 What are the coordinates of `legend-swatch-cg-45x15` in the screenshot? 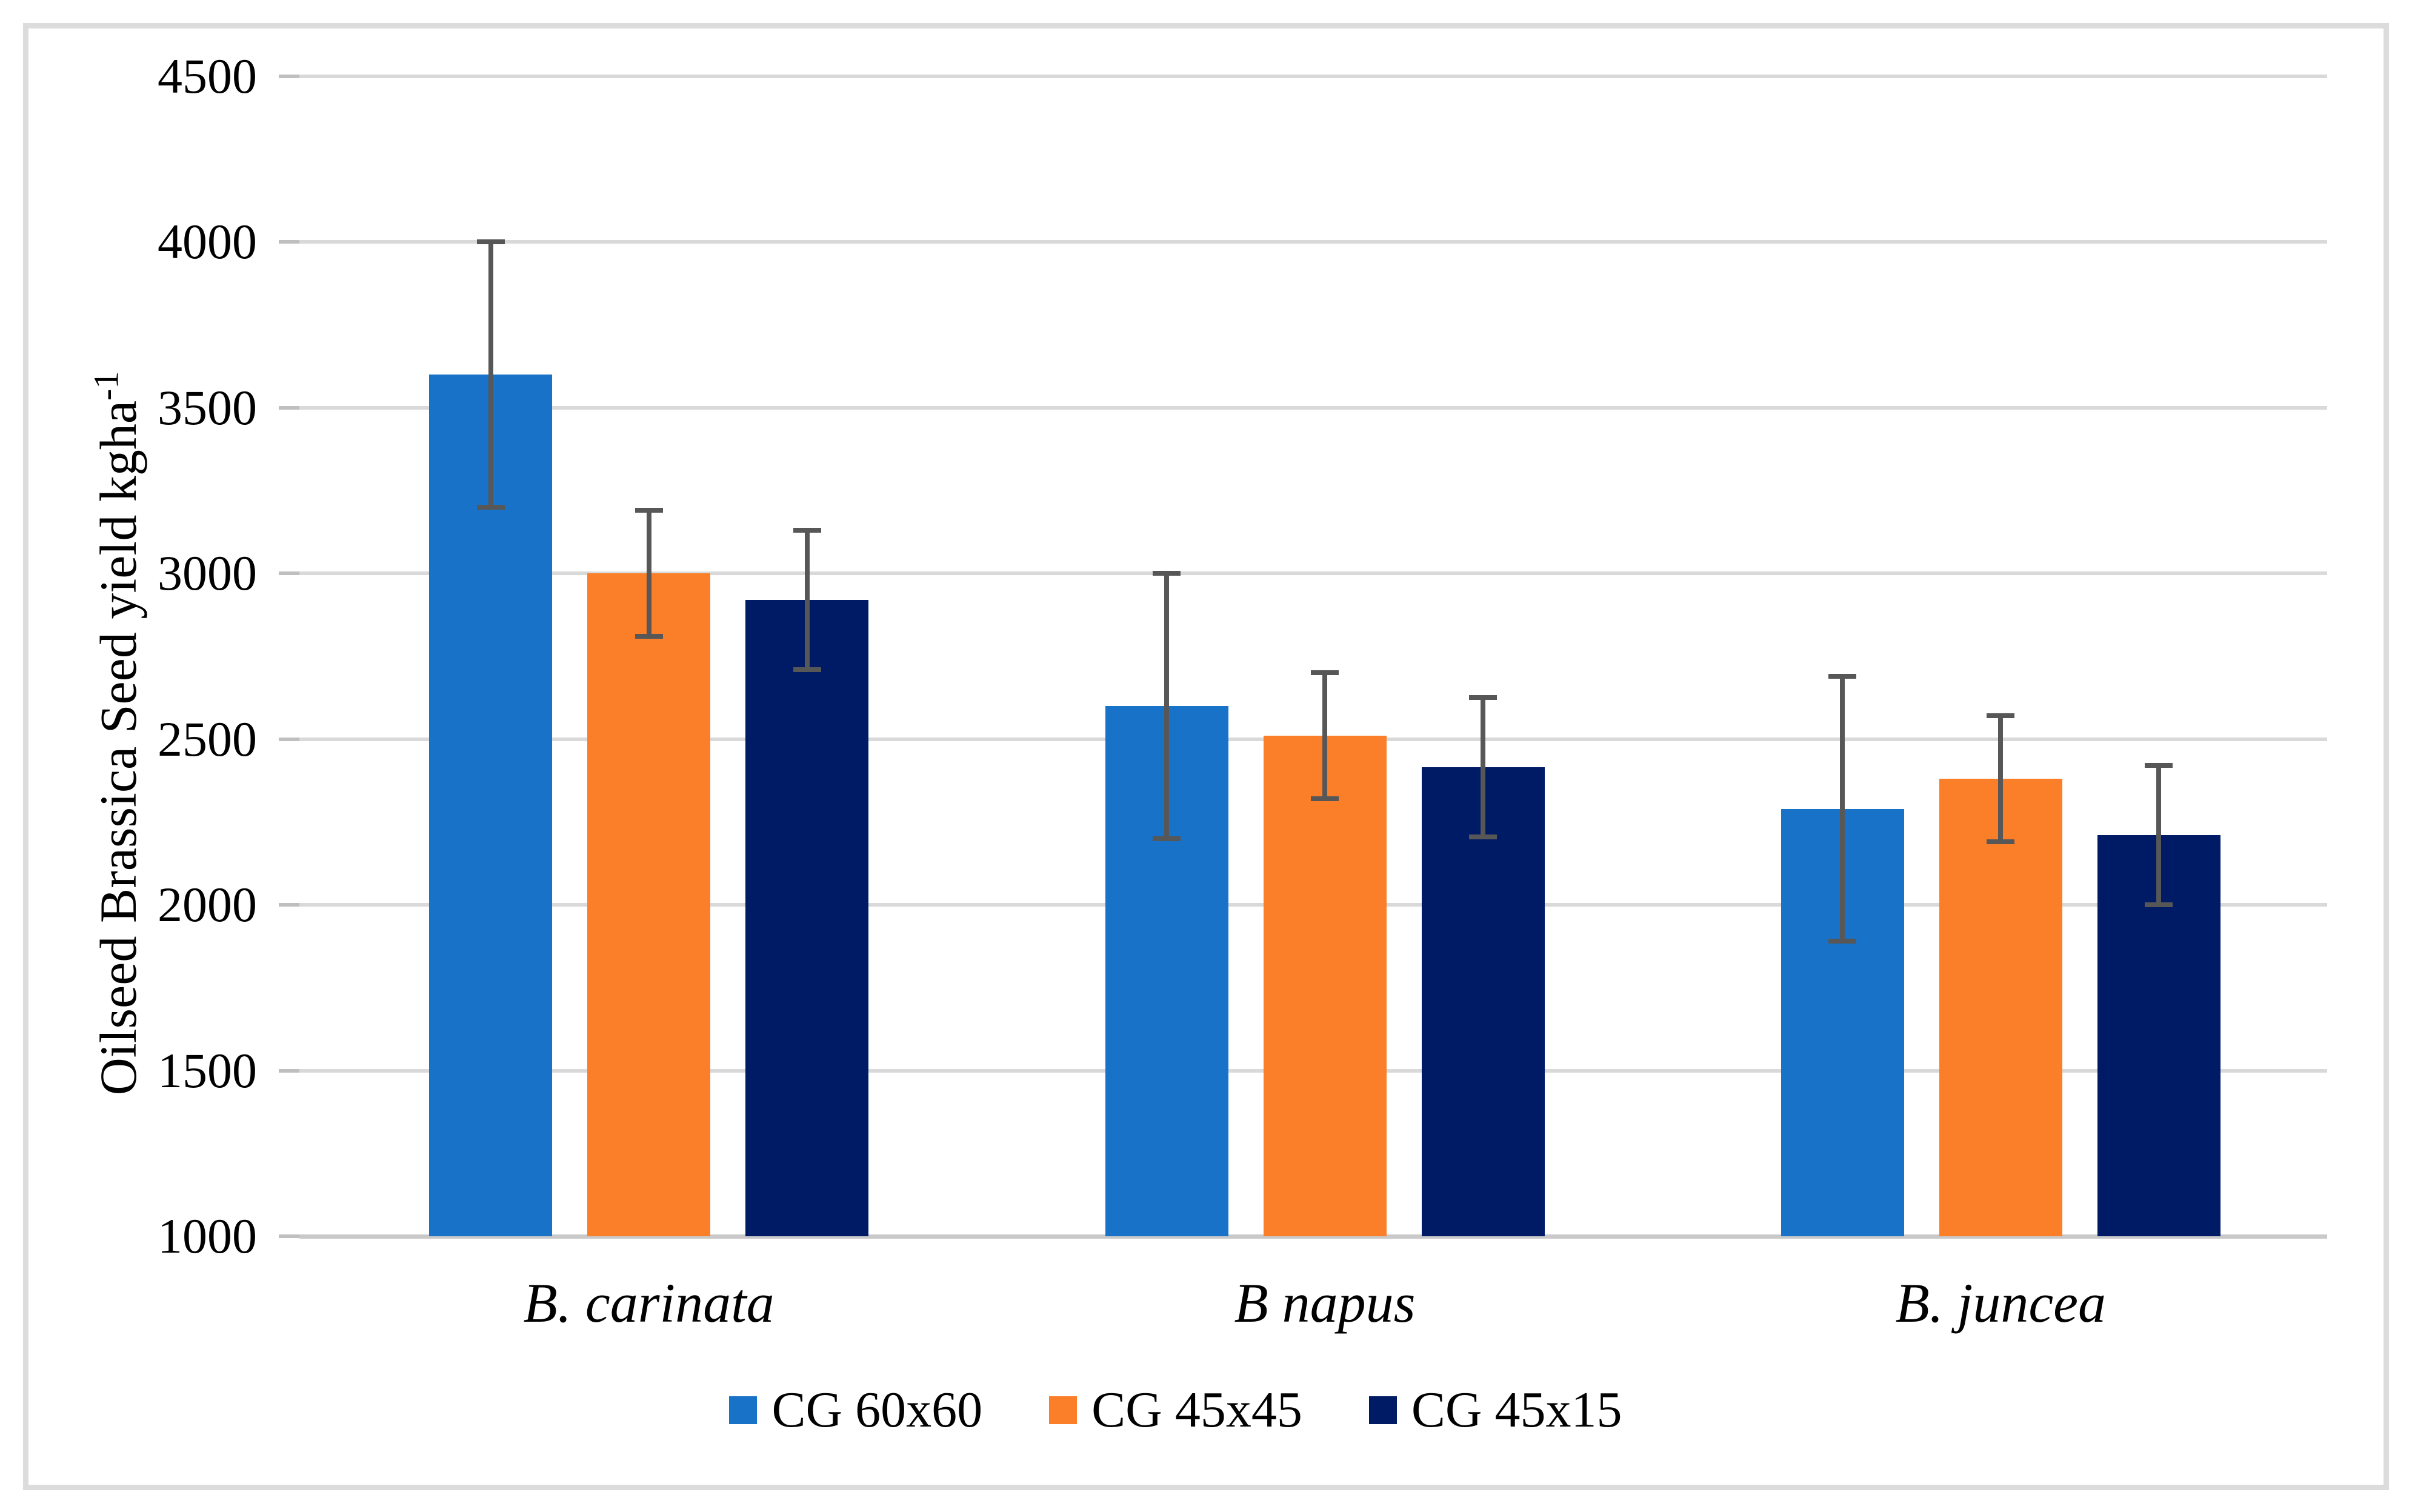 It's located at (1382, 1410).